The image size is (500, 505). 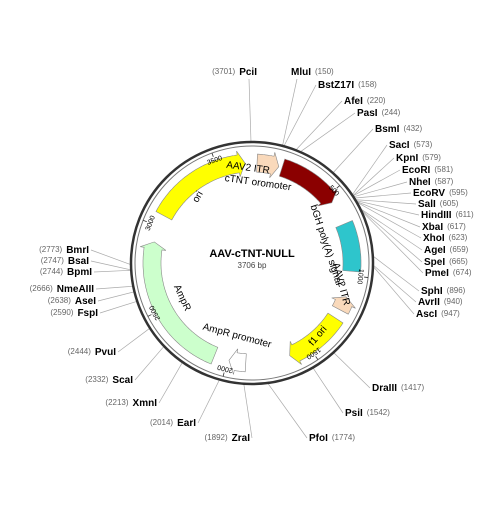 What do you see at coordinates (51, 271) in the screenshot?
I see `site-position: (2744)` at bounding box center [51, 271].